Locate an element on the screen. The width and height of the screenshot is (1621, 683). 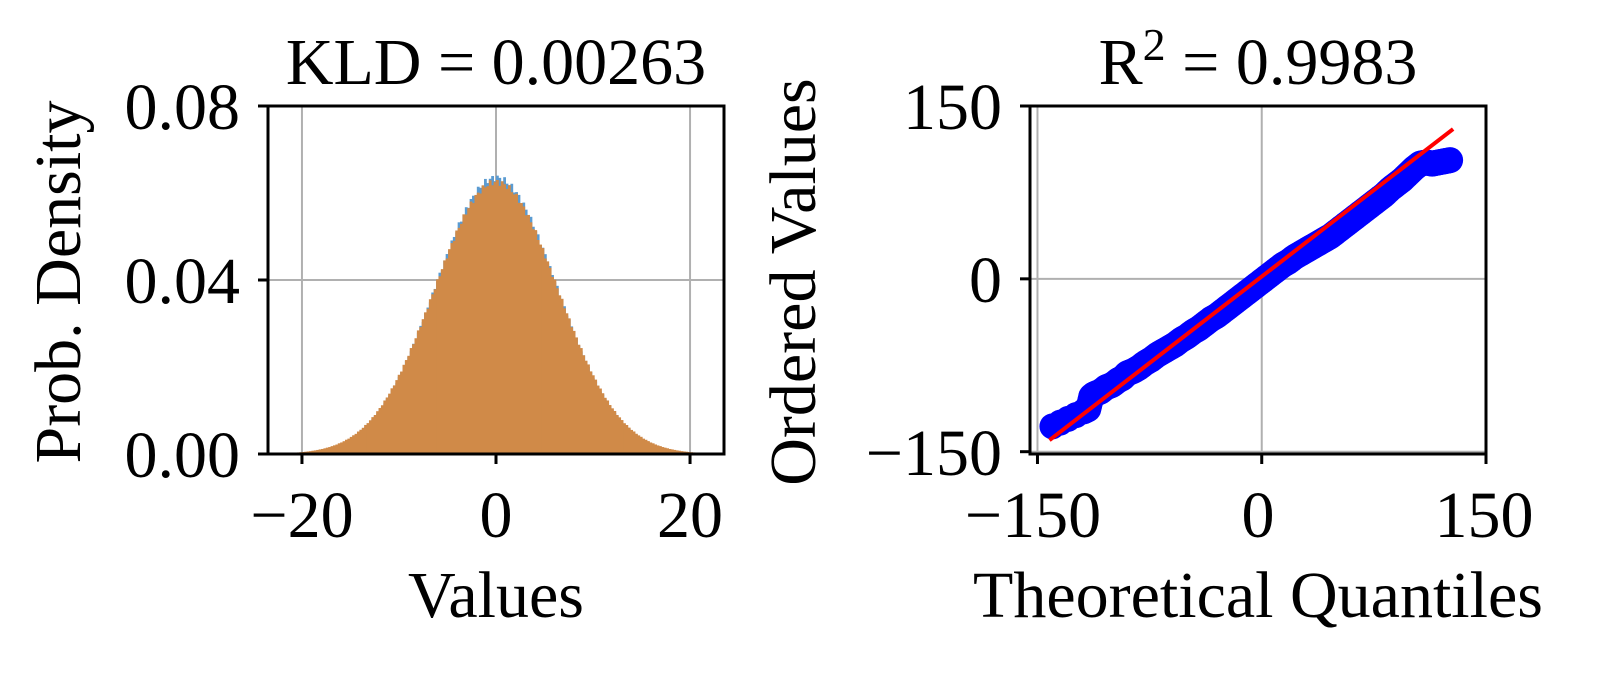
qq-ytick-label: −150 is located at coordinates (934, 453).